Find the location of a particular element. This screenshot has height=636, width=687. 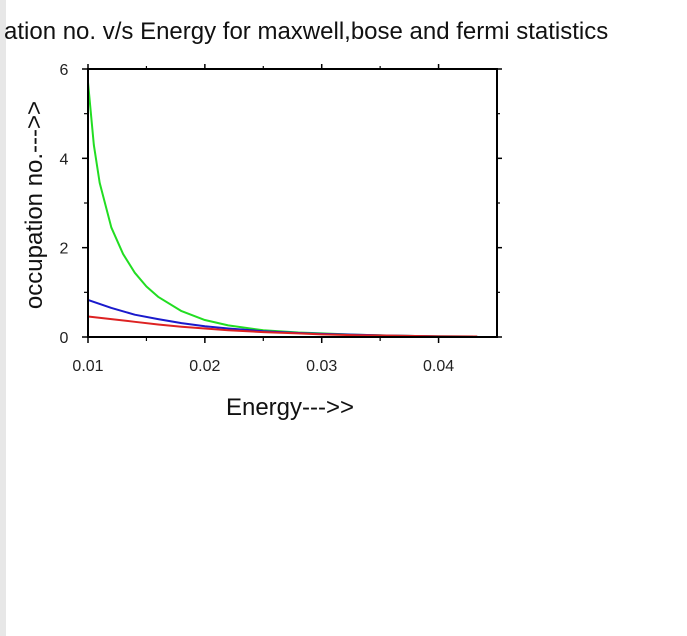

y-tick-label: 4 is located at coordinates (64, 159).